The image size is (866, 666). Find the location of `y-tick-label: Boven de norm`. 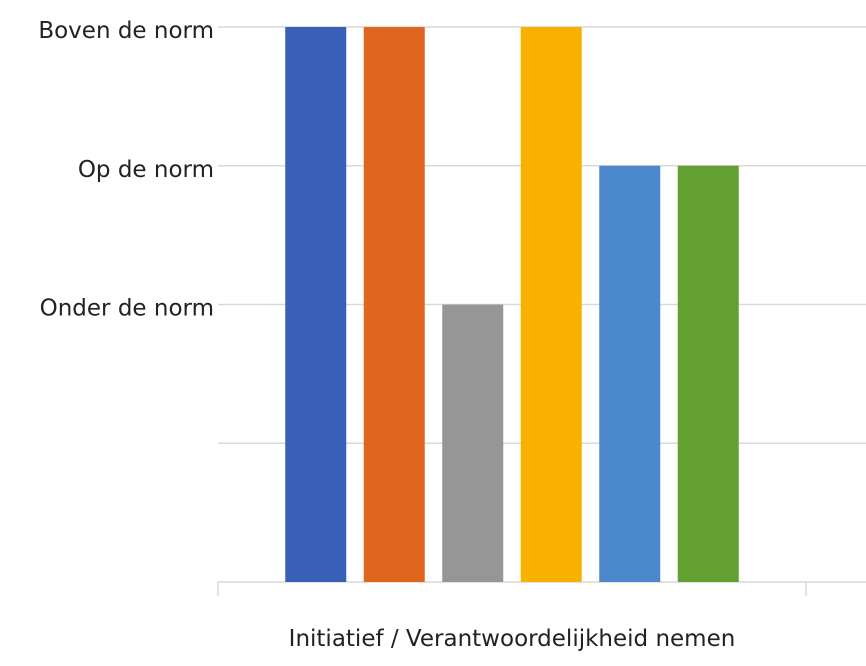

y-tick-label: Boven de norm is located at coordinates (126, 31).